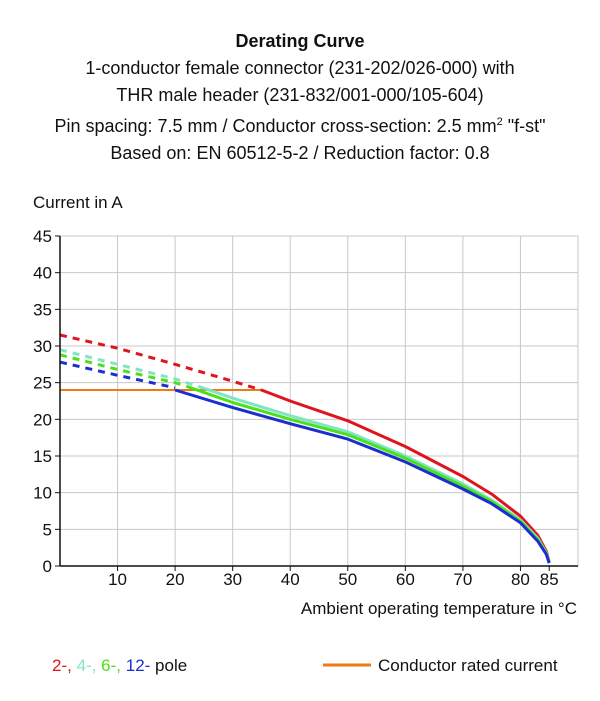 This screenshot has width=600, height=701. Describe the element at coordinates (47, 529) in the screenshot. I see `y-tick-label: 5` at that location.